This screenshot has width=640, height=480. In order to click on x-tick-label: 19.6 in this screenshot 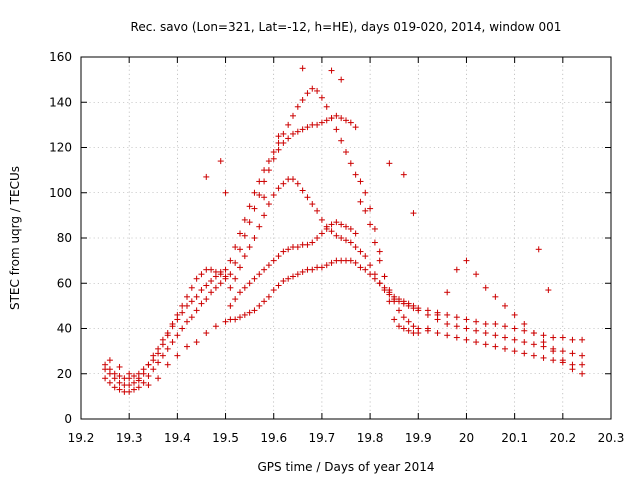, I will do `click(273, 438)`.